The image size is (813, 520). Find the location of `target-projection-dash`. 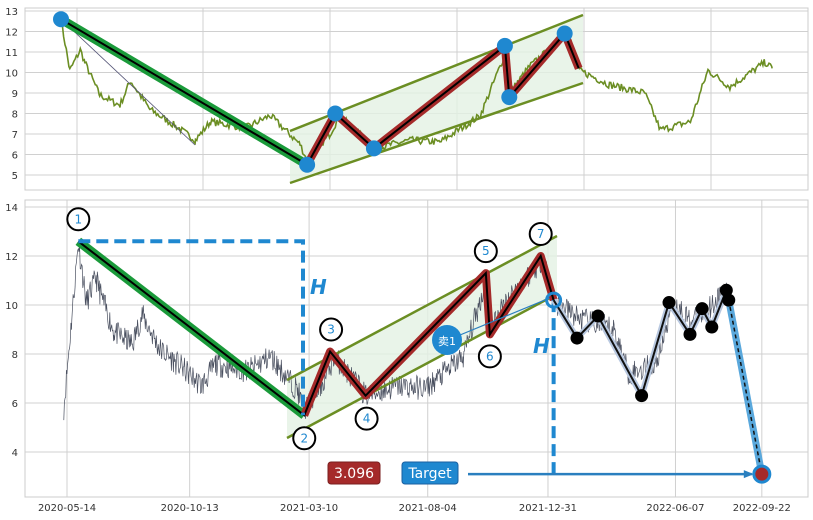

target-projection-dash is located at coordinates (745, 387).